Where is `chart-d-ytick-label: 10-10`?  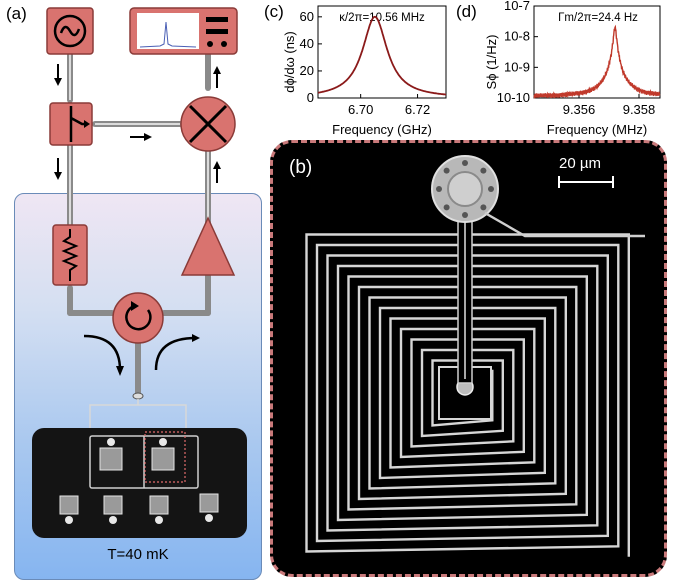 chart-d-ytick-label: 10-10 is located at coordinates (513, 97).